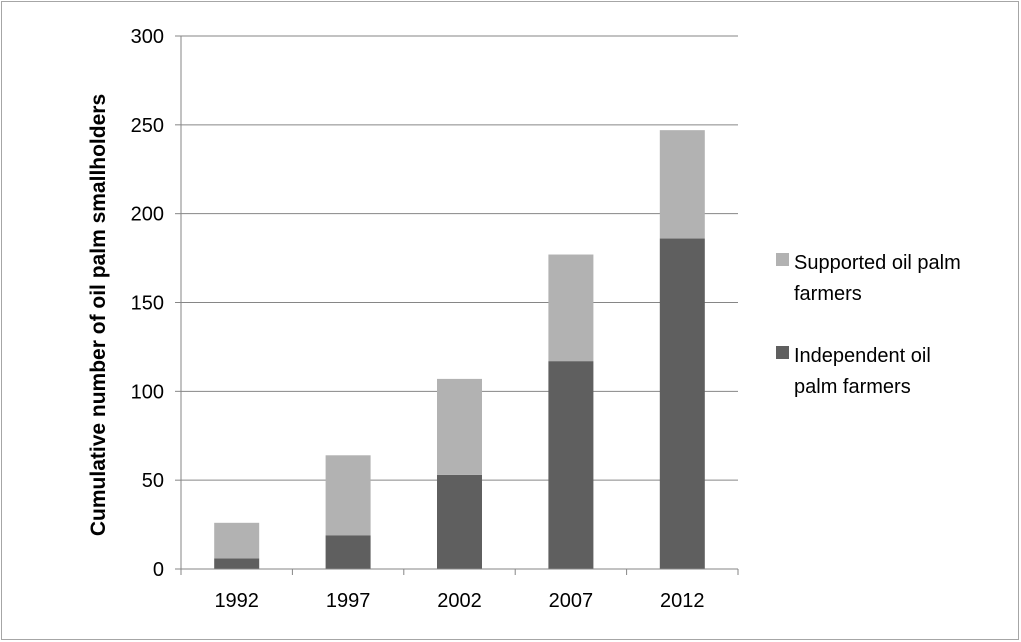  I want to click on x-tick-label: 2007, so click(571, 601).